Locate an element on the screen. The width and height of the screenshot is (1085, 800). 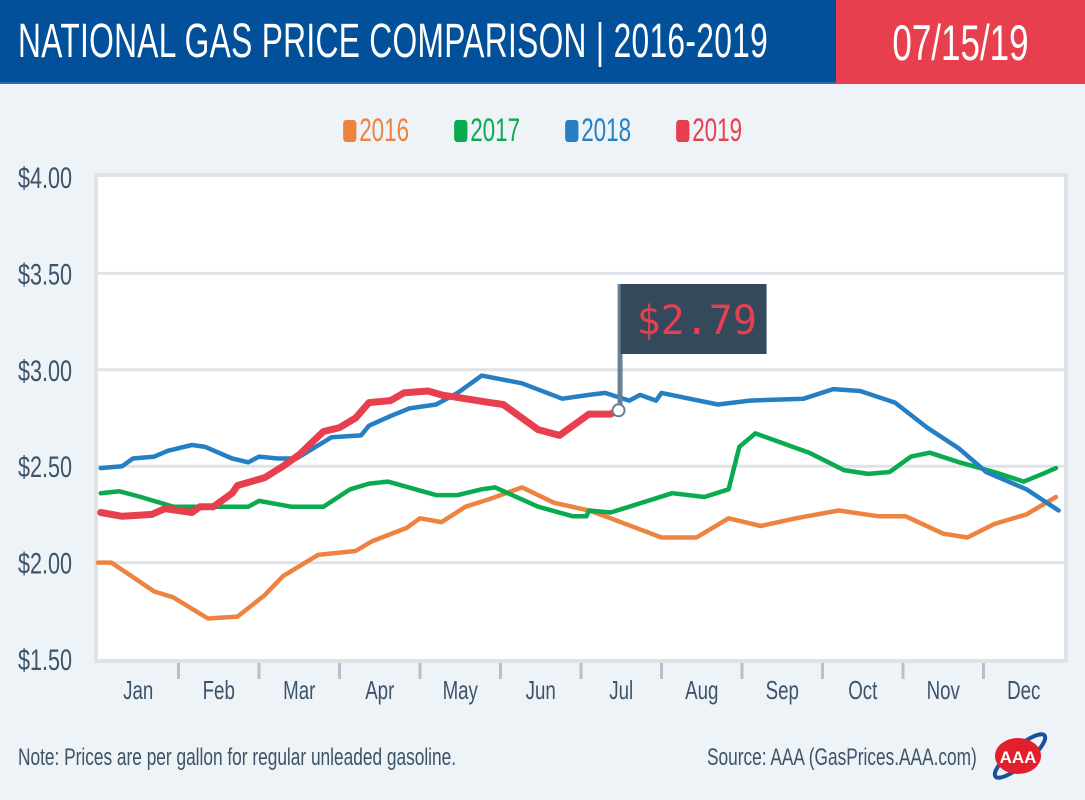
current-price-label: $2.79 is located at coordinates (697, 321).